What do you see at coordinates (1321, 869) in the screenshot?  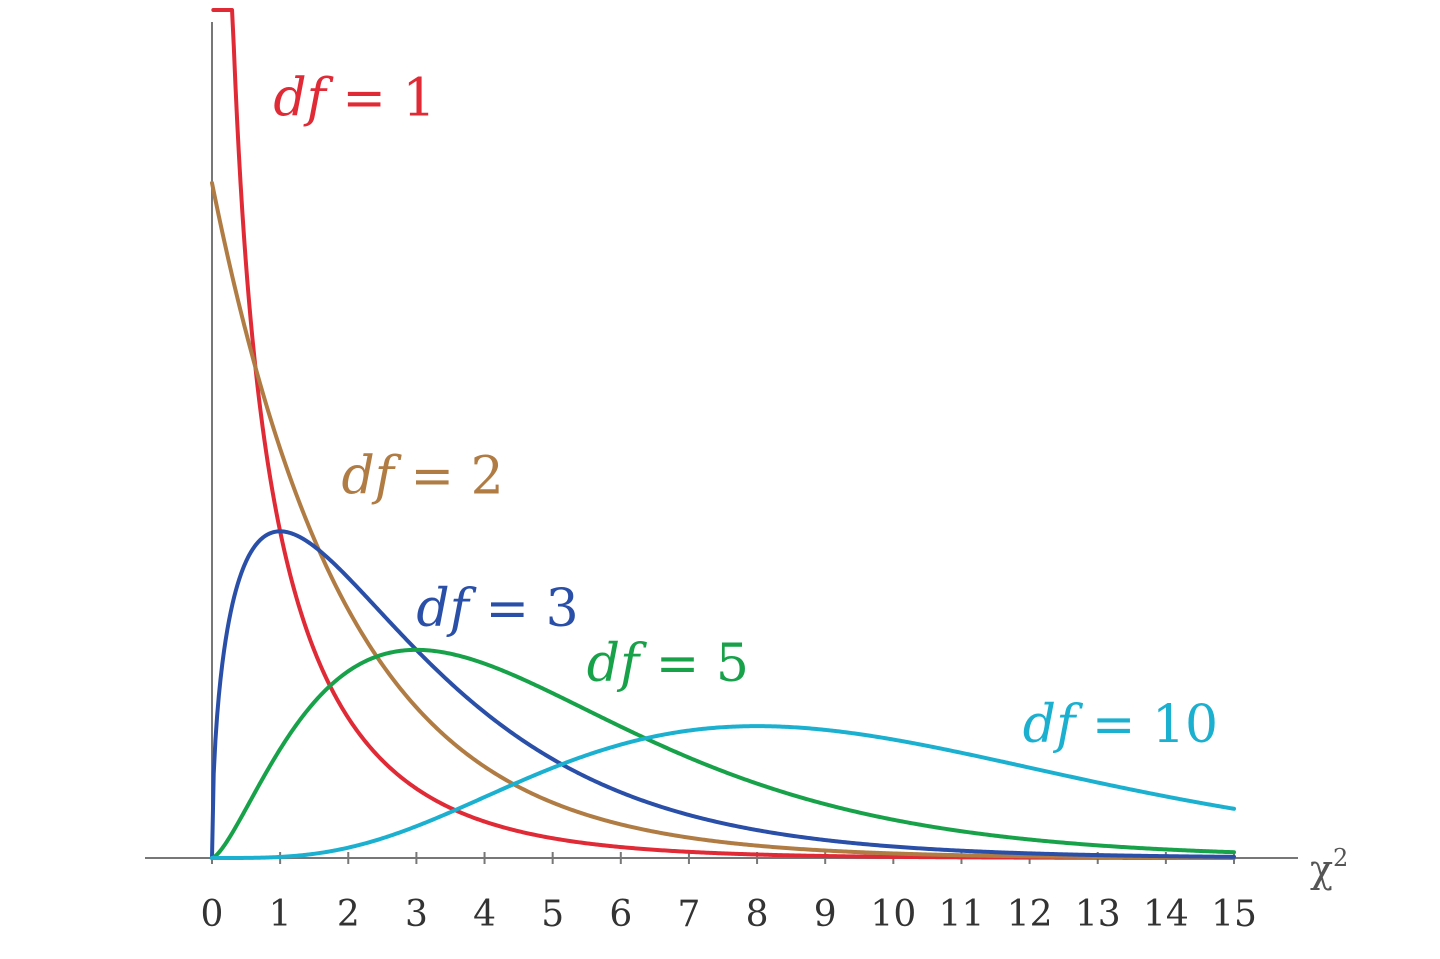 I see `x-axis-label-base: χ` at bounding box center [1321, 869].